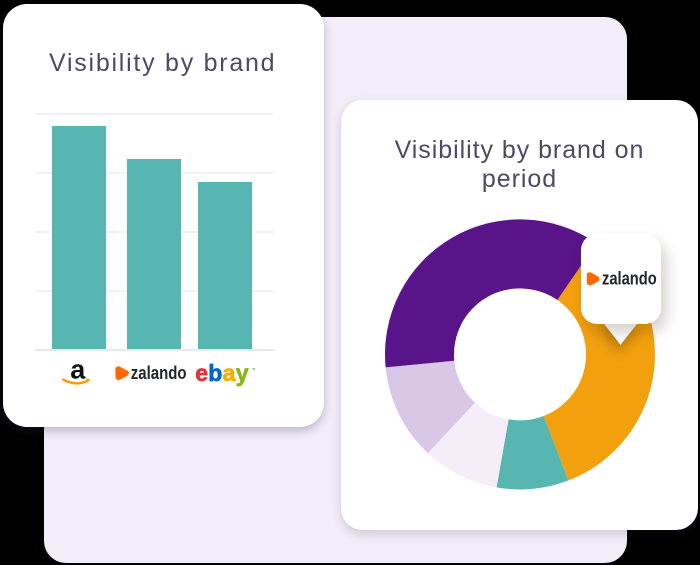 The width and height of the screenshot is (700, 565). I want to click on svg-text: a, so click(78, 370).